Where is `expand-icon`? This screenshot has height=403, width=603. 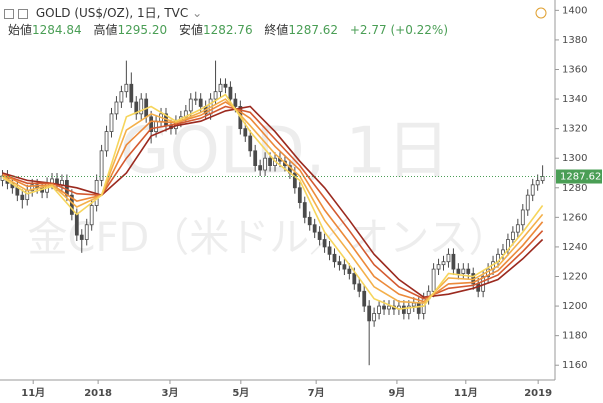 expand-icon is located at coordinates (9, 13).